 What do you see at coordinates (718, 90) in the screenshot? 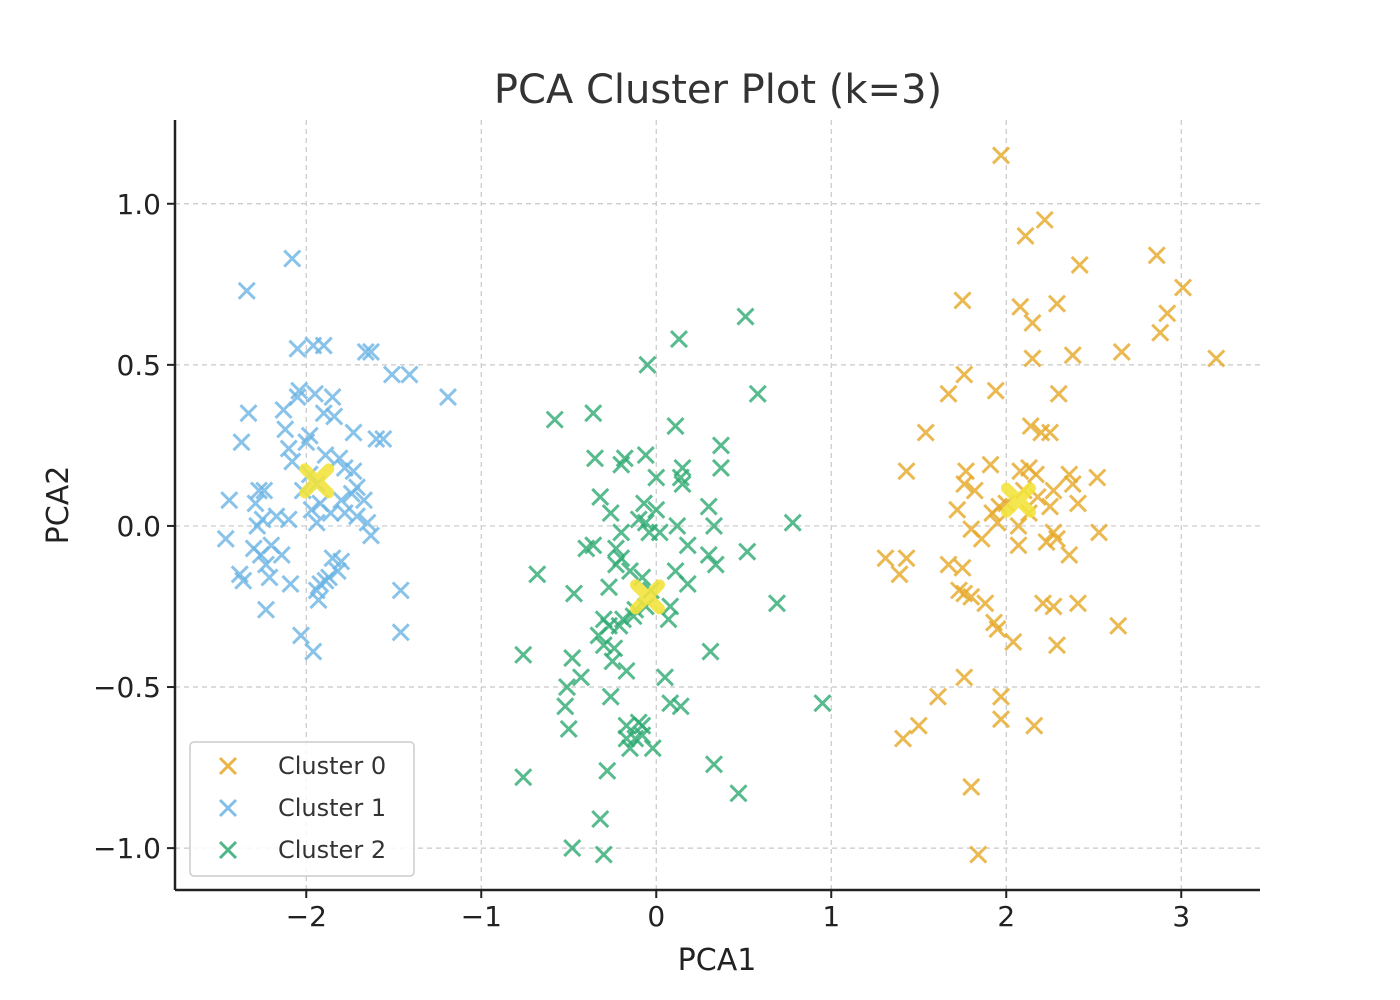
I see `chart-title: PCA Cluster Plot (k=3)` at bounding box center [718, 90].